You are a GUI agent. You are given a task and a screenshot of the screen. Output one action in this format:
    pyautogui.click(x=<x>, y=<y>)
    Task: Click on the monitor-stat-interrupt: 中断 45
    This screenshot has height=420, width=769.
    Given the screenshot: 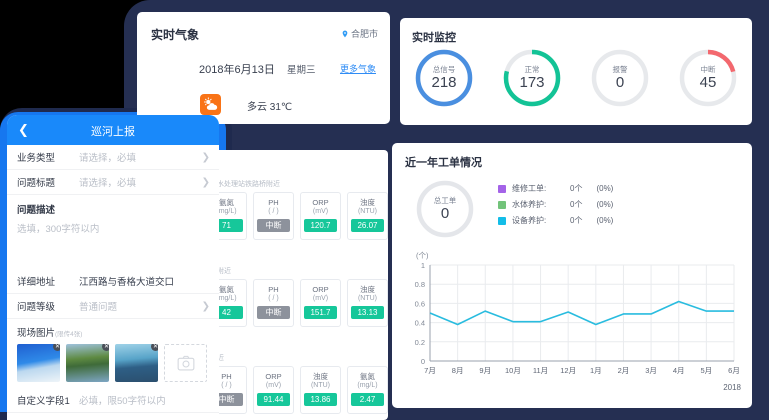 What is the action you would take?
    pyautogui.click(x=708, y=78)
    